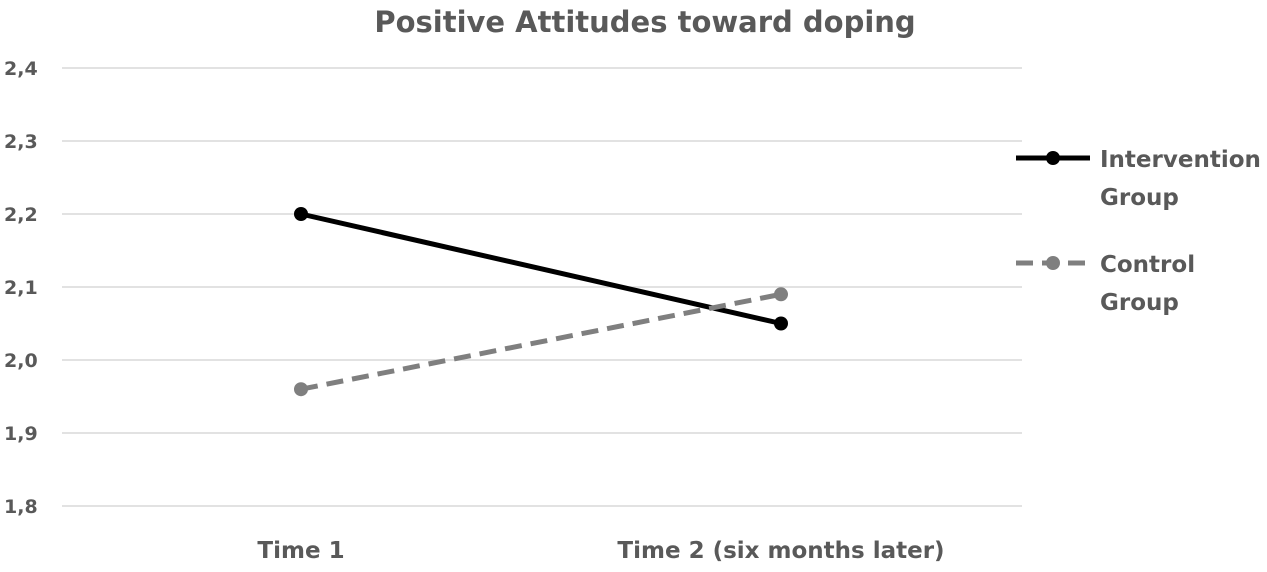 The width and height of the screenshot is (1267, 572). I want to click on legend-item: Control Group, so click(1105, 284).